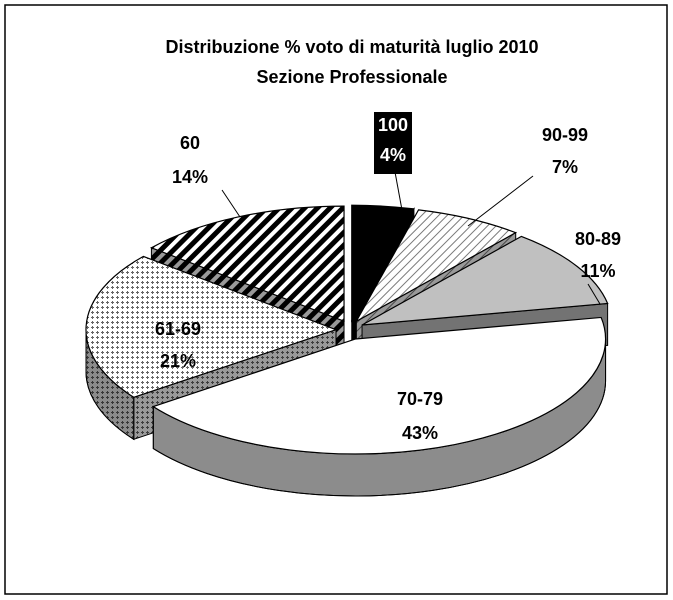  I want to click on data-label-value: 43%, so click(420, 433).